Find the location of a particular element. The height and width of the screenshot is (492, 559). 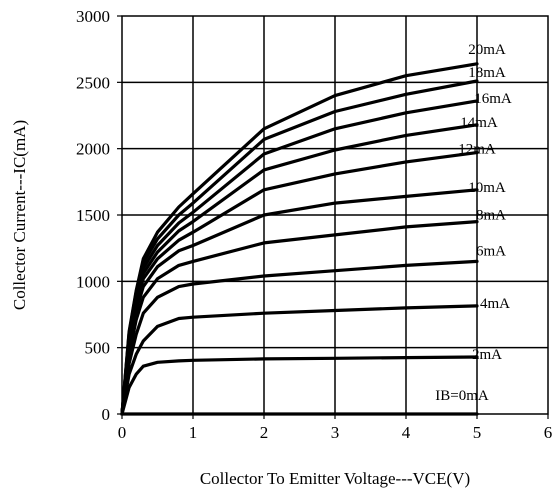

y-tick-label: 3000 is located at coordinates (93, 16).